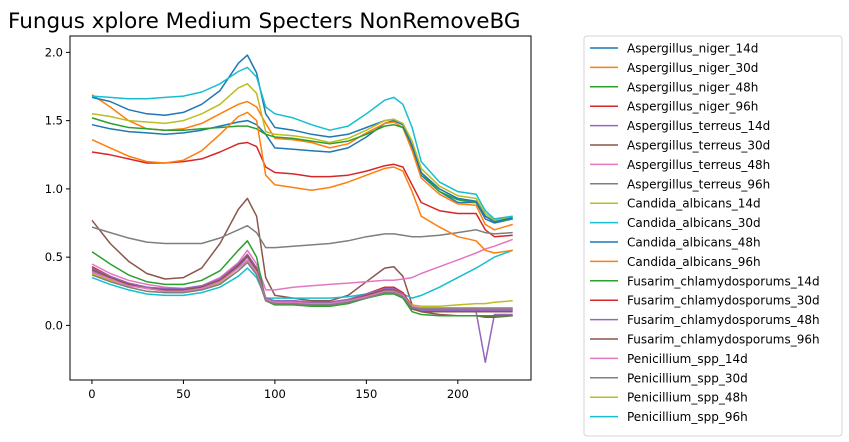 The width and height of the screenshot is (849, 442). Describe the element at coordinates (687, 417) in the screenshot. I see `legend-label-19: Penicillium_spp_96h` at that location.